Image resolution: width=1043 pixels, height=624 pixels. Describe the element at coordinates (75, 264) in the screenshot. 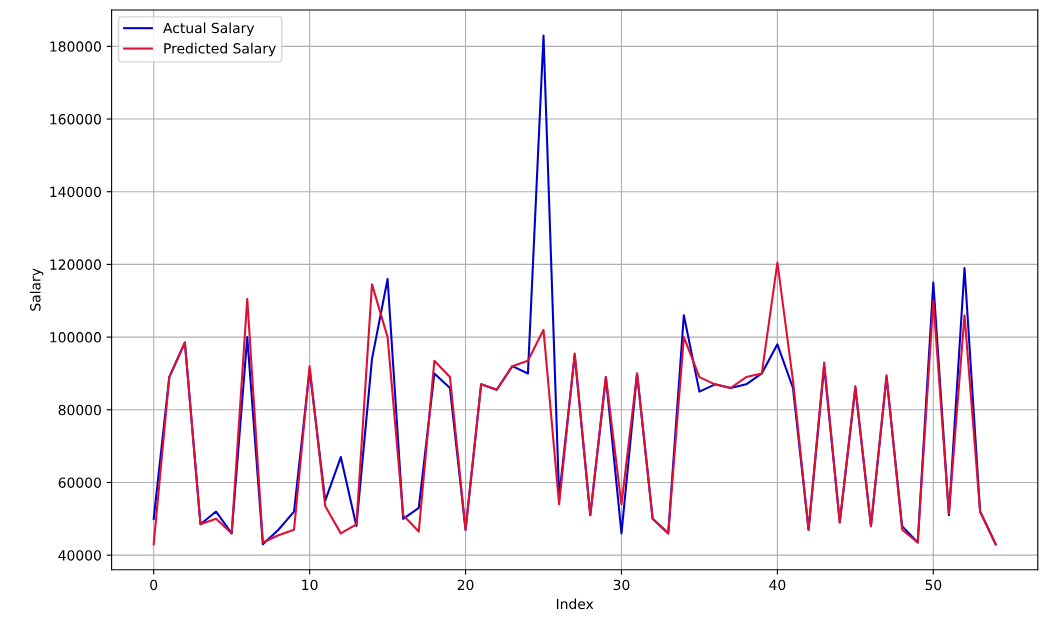

I see `y-tick-label: 120000` at that location.